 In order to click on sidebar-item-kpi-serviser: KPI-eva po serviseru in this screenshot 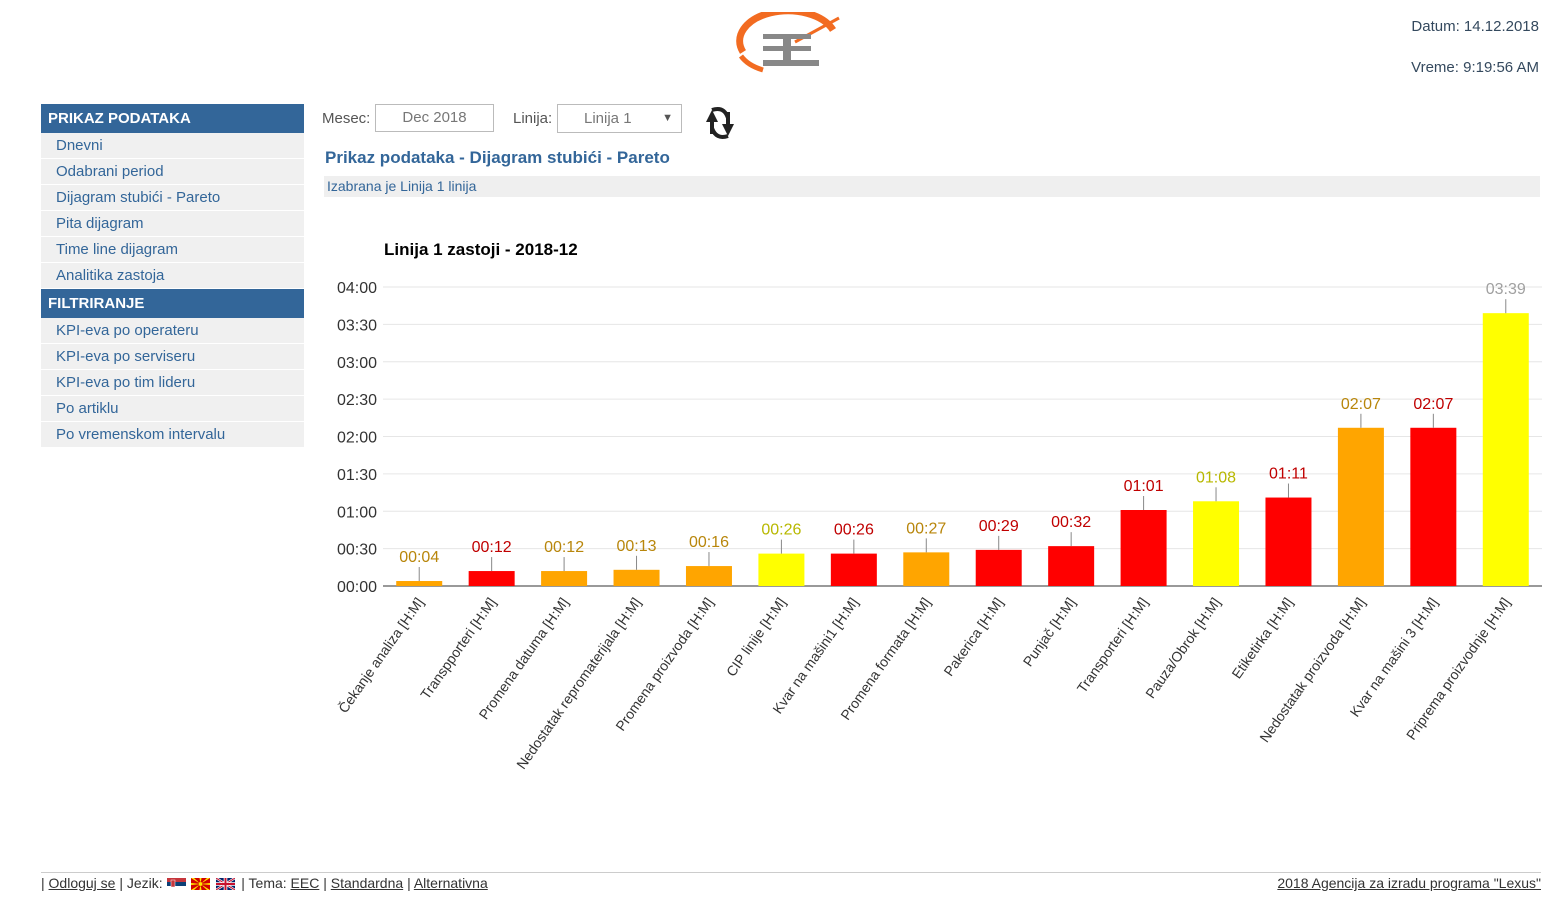, I will do `click(172, 357)`.